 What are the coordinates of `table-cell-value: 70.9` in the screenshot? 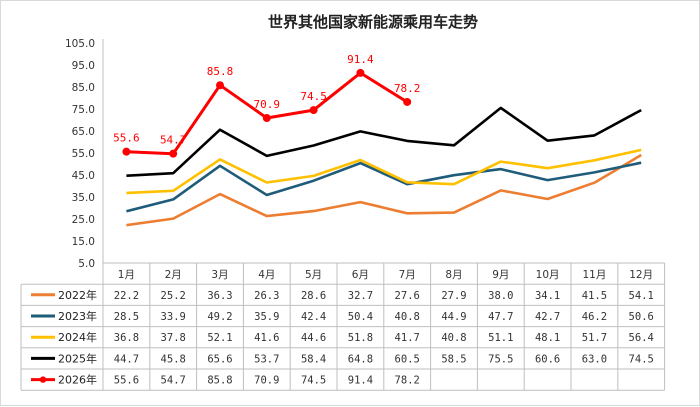 It's located at (266, 381).